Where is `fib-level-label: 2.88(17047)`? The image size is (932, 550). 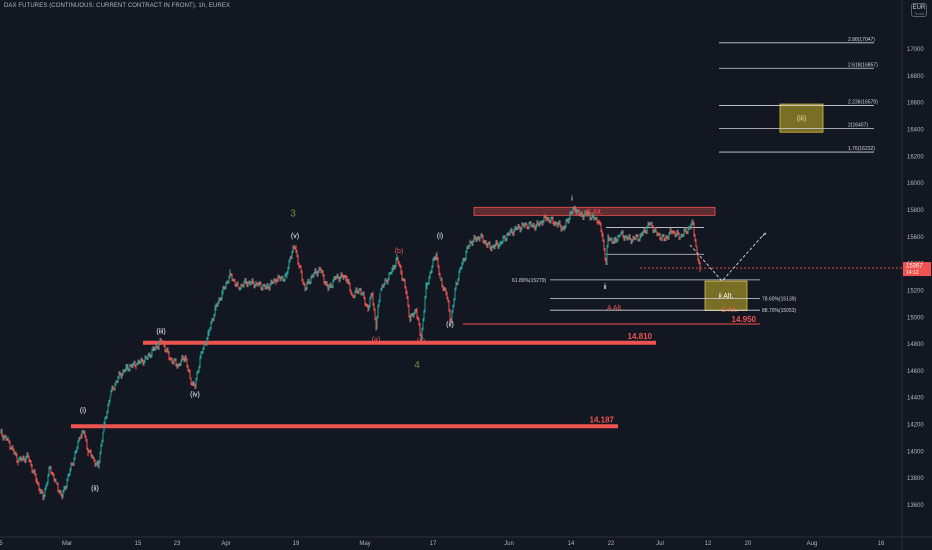 fib-level-label: 2.88(17047) is located at coordinates (861, 40).